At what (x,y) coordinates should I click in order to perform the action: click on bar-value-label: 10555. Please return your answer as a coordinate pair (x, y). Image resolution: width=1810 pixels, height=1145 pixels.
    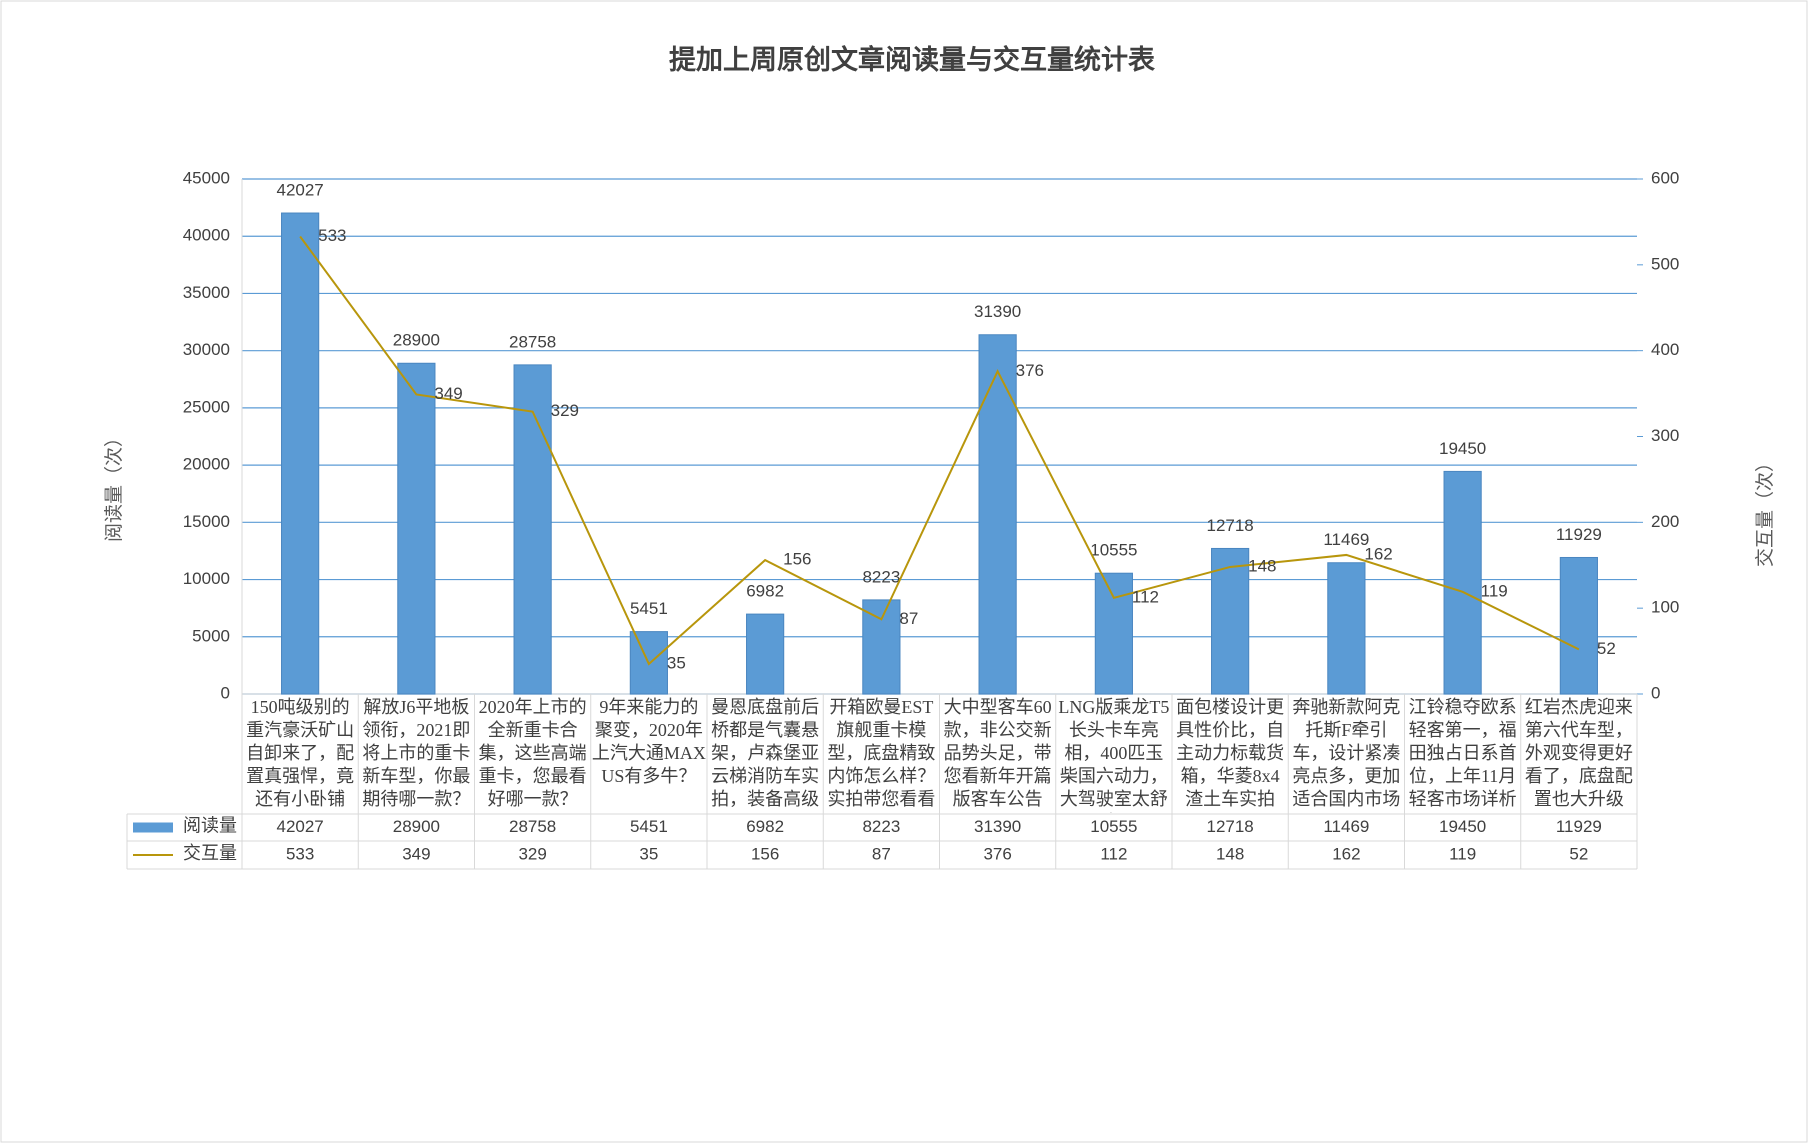
    Looking at the image, I should click on (1113, 550).